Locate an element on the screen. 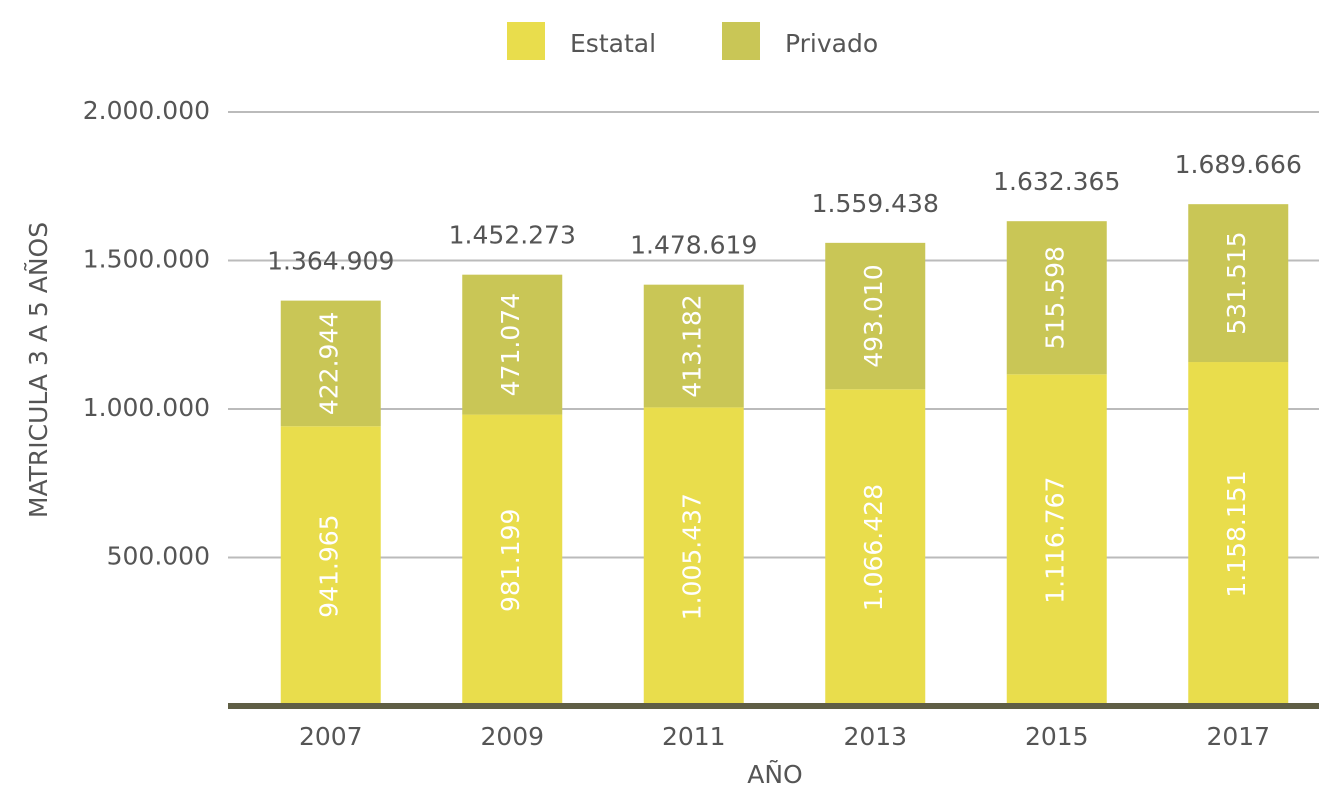 This screenshot has width=1319, height=789. y-tick-label: 2.000.000 is located at coordinates (146, 110).